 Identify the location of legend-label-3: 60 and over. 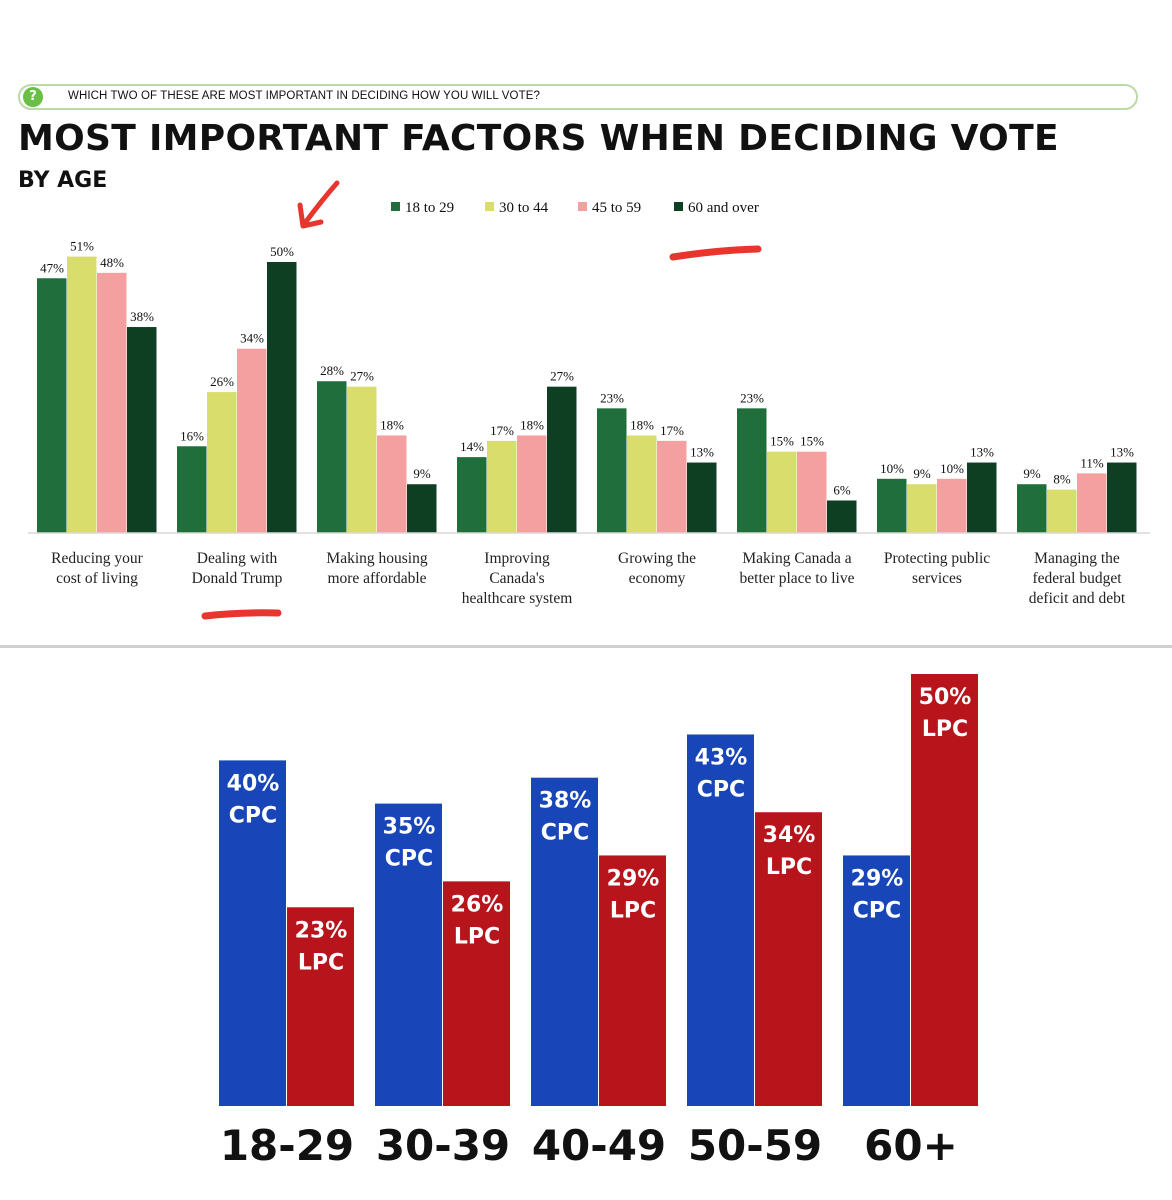
(723, 208).